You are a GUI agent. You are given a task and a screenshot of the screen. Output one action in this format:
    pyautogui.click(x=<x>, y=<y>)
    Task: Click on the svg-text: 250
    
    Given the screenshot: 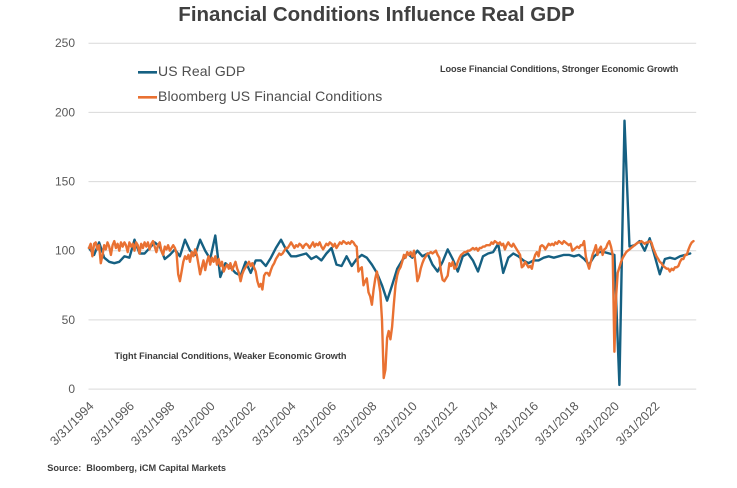 What is the action you would take?
    pyautogui.click(x=65, y=43)
    